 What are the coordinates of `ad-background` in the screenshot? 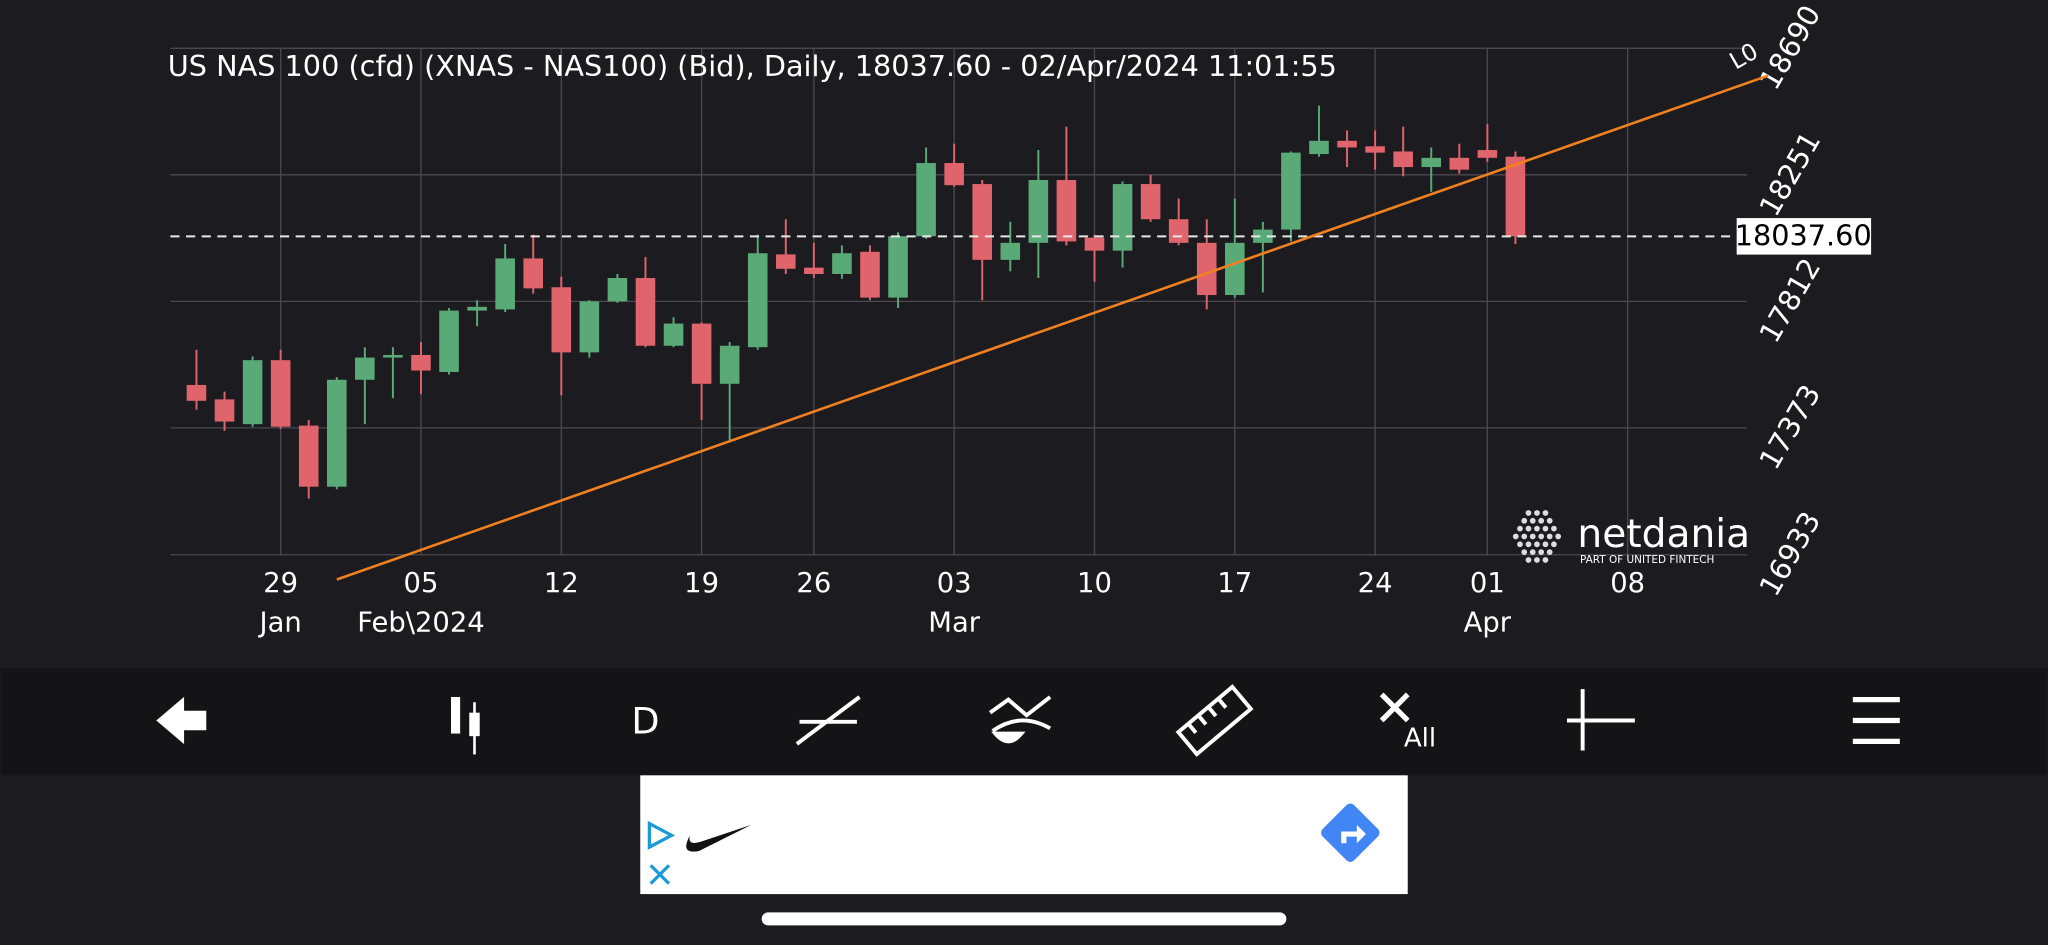 It's located at (1024, 835).